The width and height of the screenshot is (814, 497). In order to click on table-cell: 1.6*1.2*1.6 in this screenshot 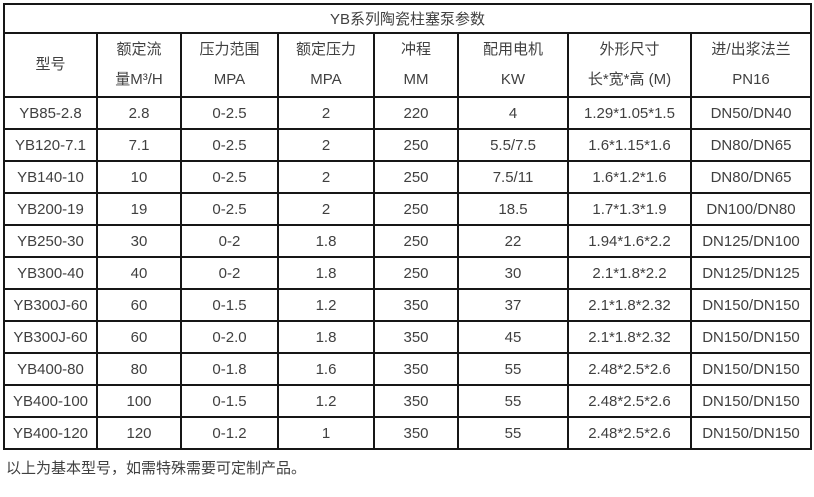, I will do `click(629, 177)`.